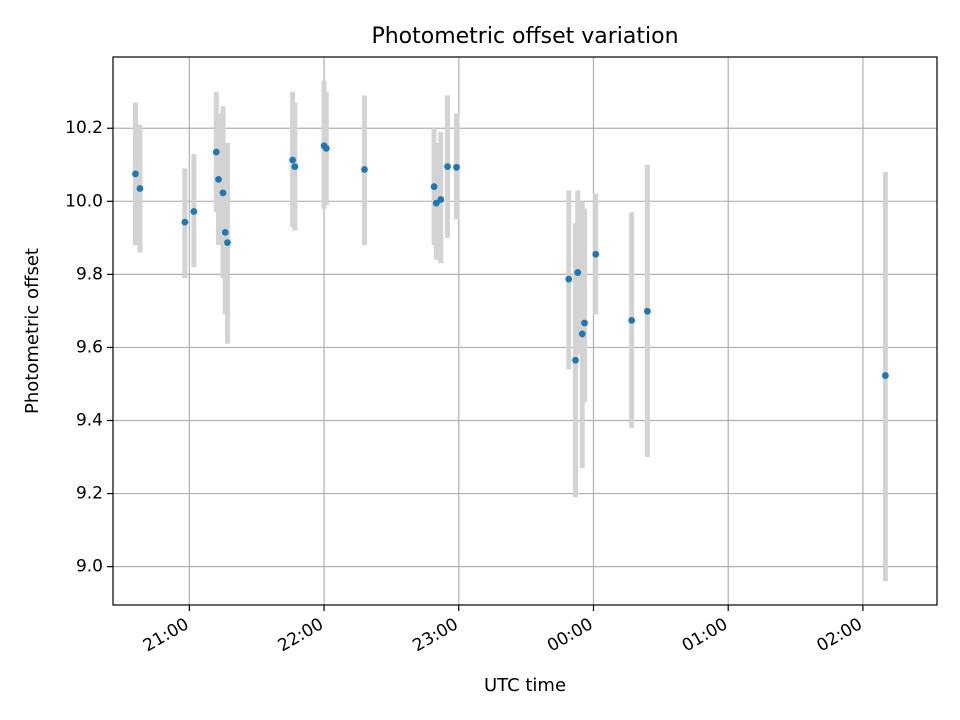  I want to click on y-tick-label: 9.2, so click(89, 494).